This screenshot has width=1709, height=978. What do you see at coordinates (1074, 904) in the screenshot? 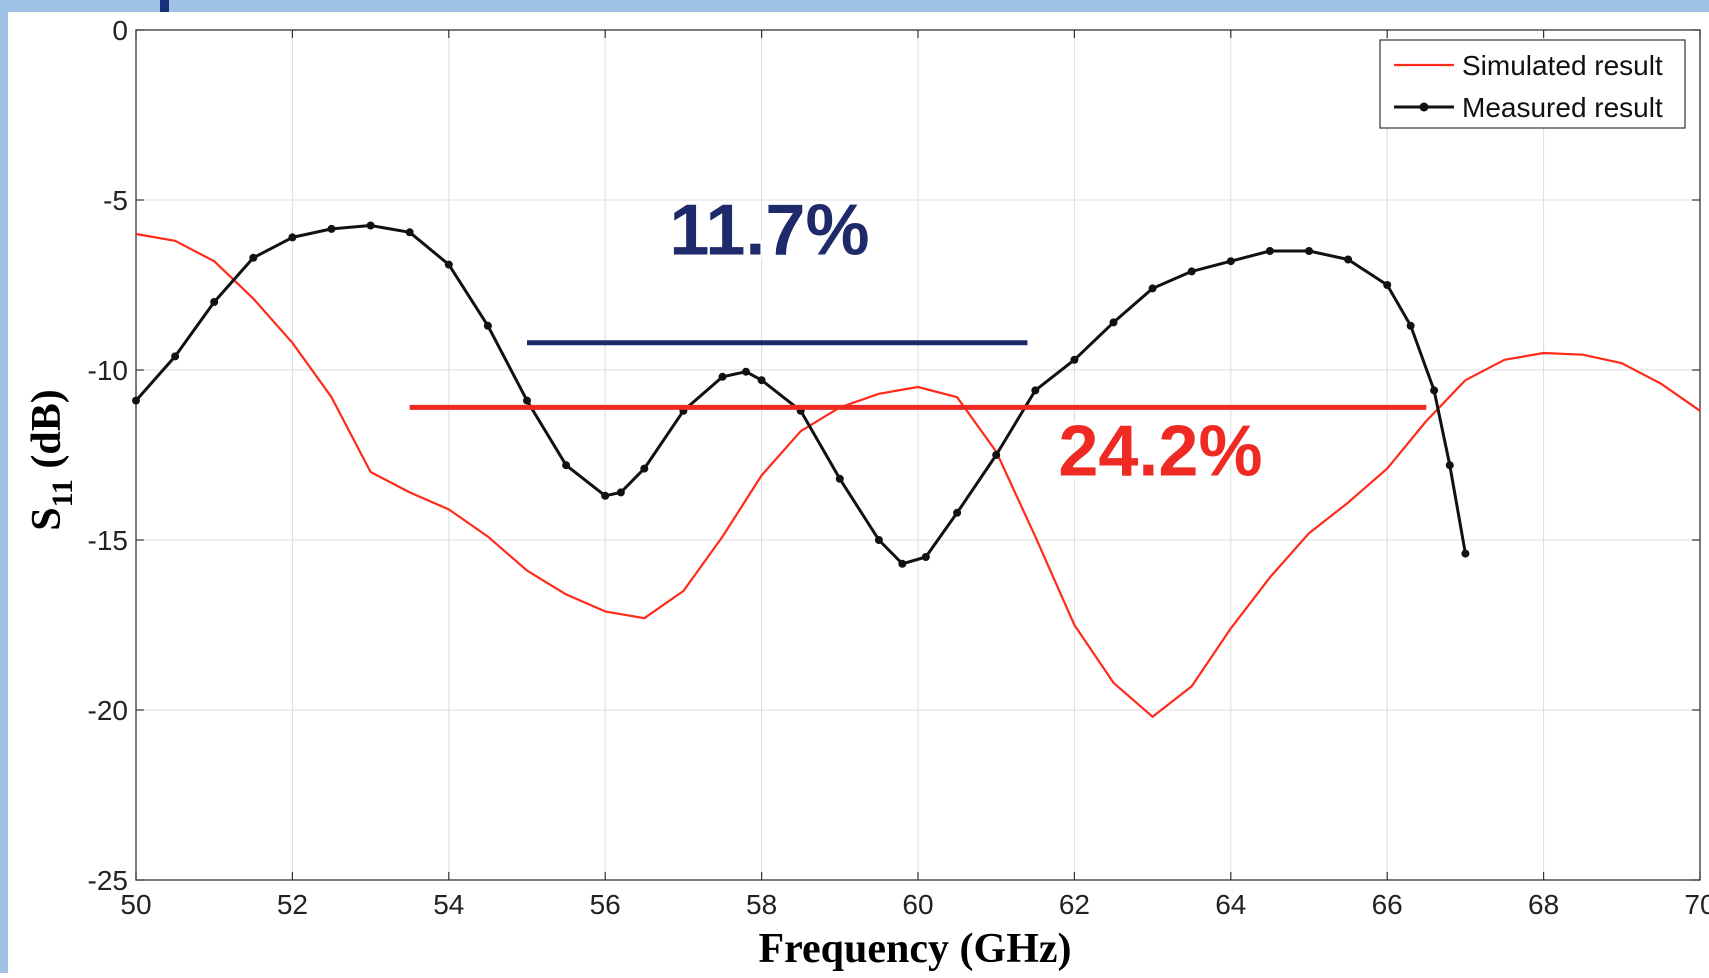
I see `x-tick-label: 62` at bounding box center [1074, 904].